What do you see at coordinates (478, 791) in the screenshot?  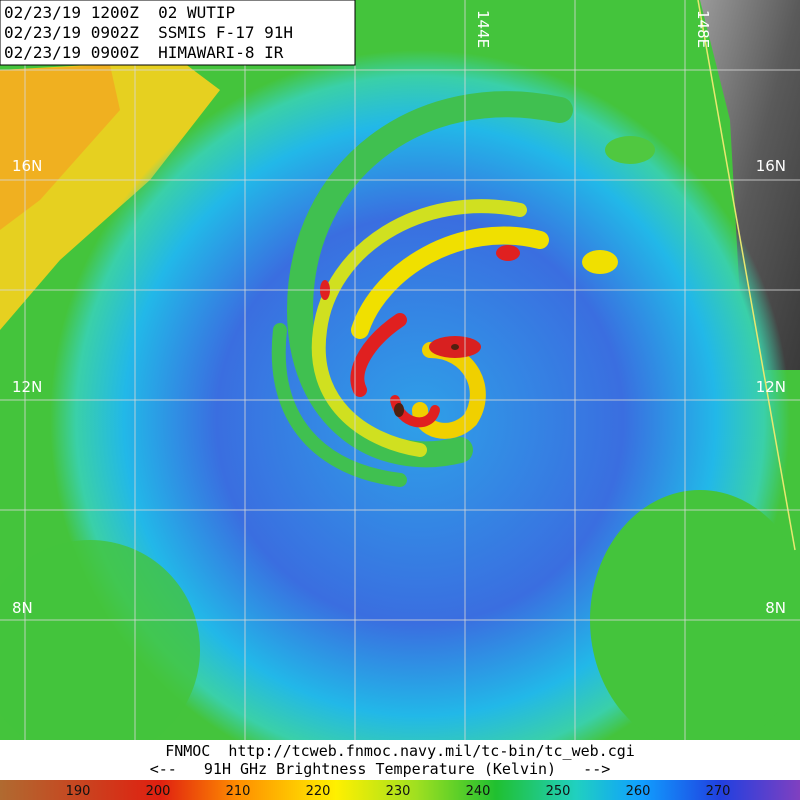 I see `colorbar-label: 240` at bounding box center [478, 791].